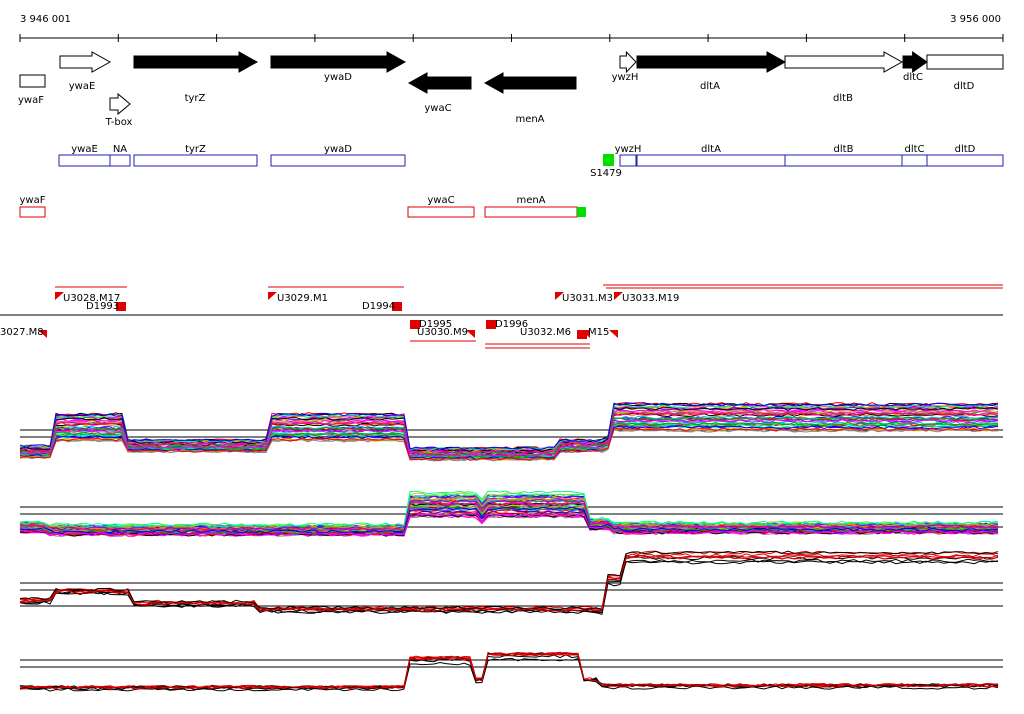  I want to click on segment-label: 3027.M8, so click(22, 332).